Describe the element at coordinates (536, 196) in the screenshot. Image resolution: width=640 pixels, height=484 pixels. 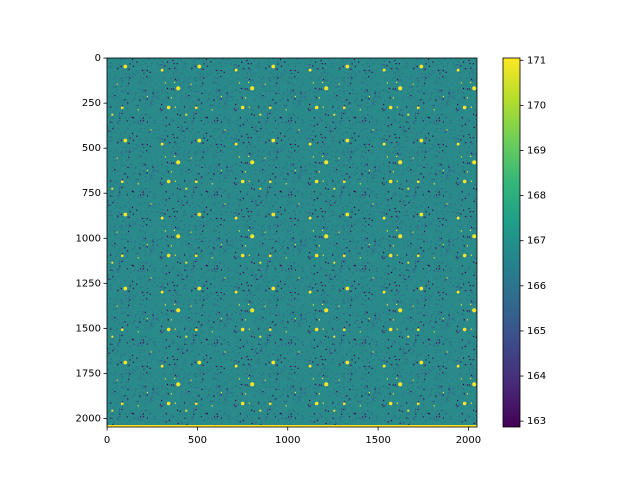
I see `colorbar-tick-label: 168` at that location.